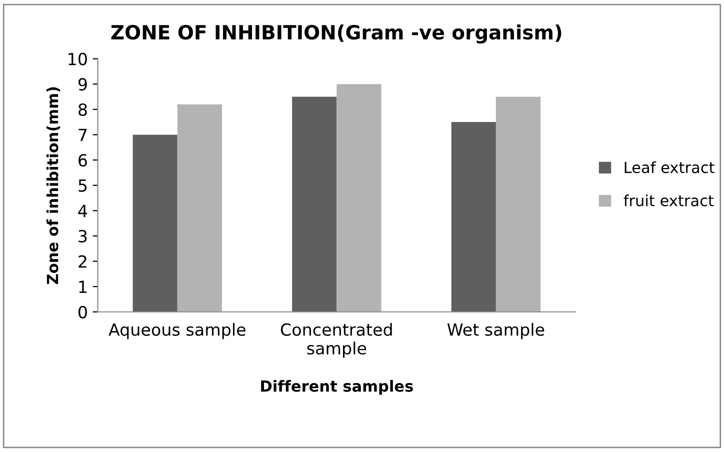 The width and height of the screenshot is (724, 452). What do you see at coordinates (336, 34) in the screenshot?
I see `chart-title: ZONE OF INHIBITION(Gram -ve organism)` at bounding box center [336, 34].